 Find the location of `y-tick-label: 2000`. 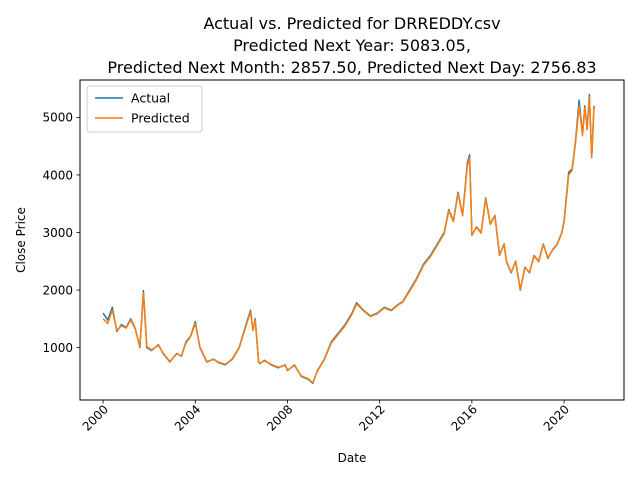

y-tick-label: 2000 is located at coordinates (57, 290).